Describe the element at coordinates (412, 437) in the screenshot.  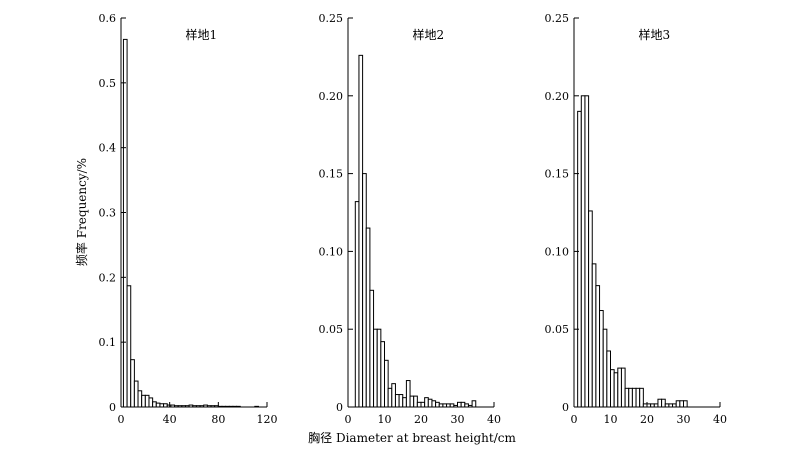
I see `x-axis-label: 胸径 Diameter at breast height/cm` at that location.